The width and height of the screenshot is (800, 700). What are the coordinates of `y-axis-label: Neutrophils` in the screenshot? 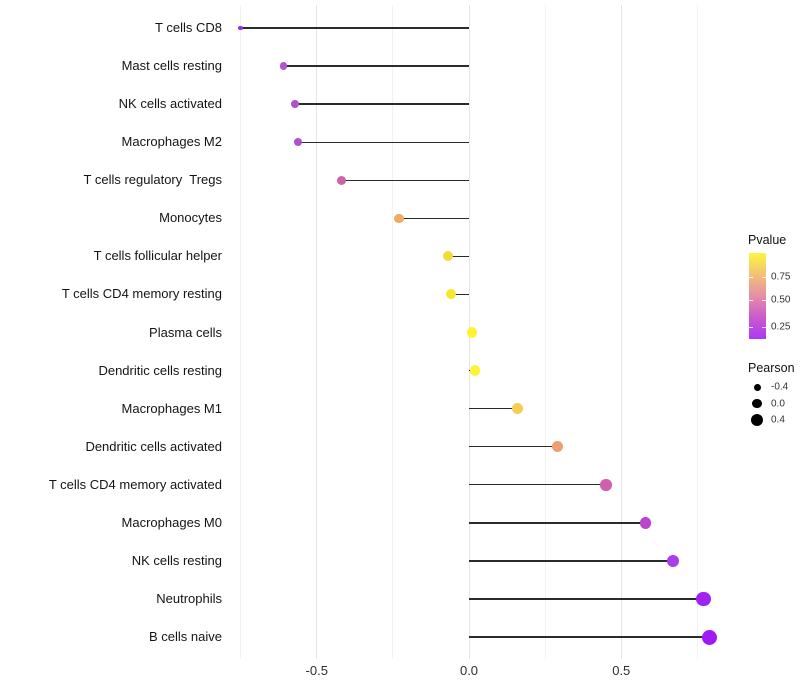 It's located at (189, 599).